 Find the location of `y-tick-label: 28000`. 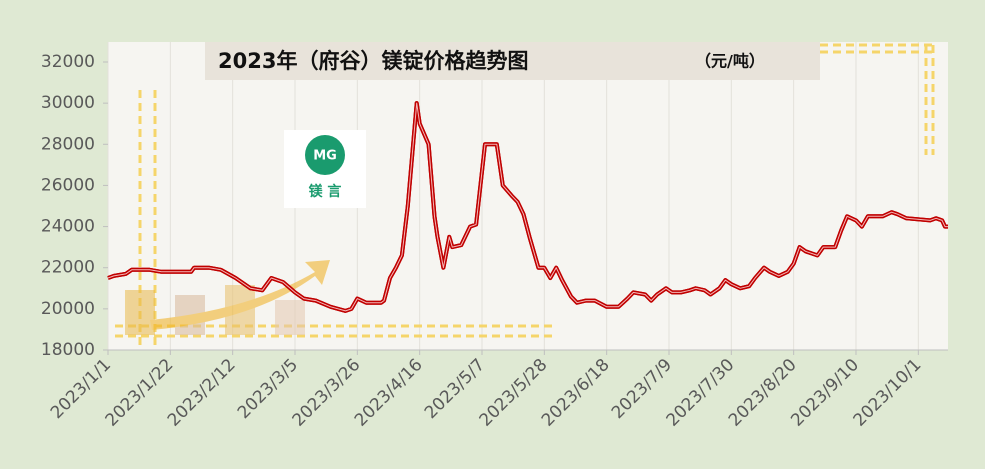

y-tick-label: 28000 is located at coordinates (68, 144).